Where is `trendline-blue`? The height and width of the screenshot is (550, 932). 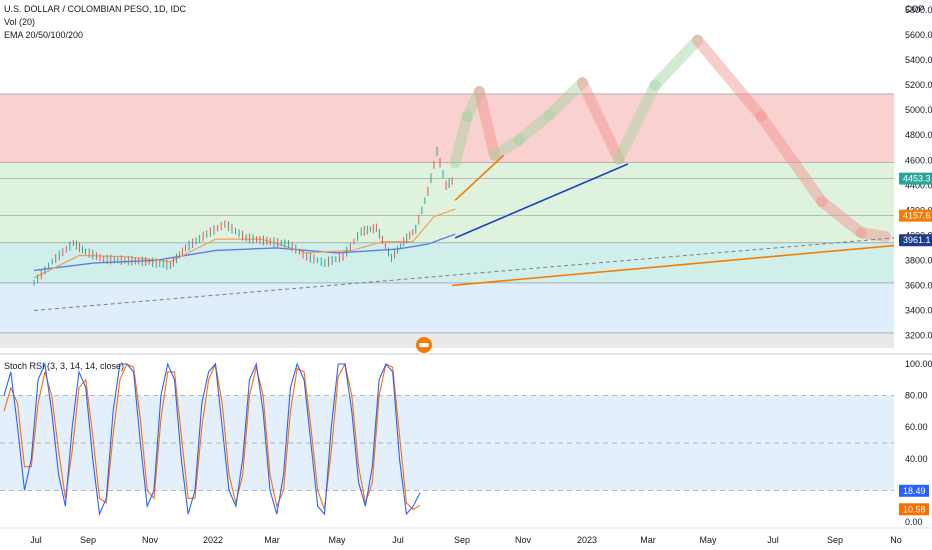
trendline-blue is located at coordinates (541, 201).